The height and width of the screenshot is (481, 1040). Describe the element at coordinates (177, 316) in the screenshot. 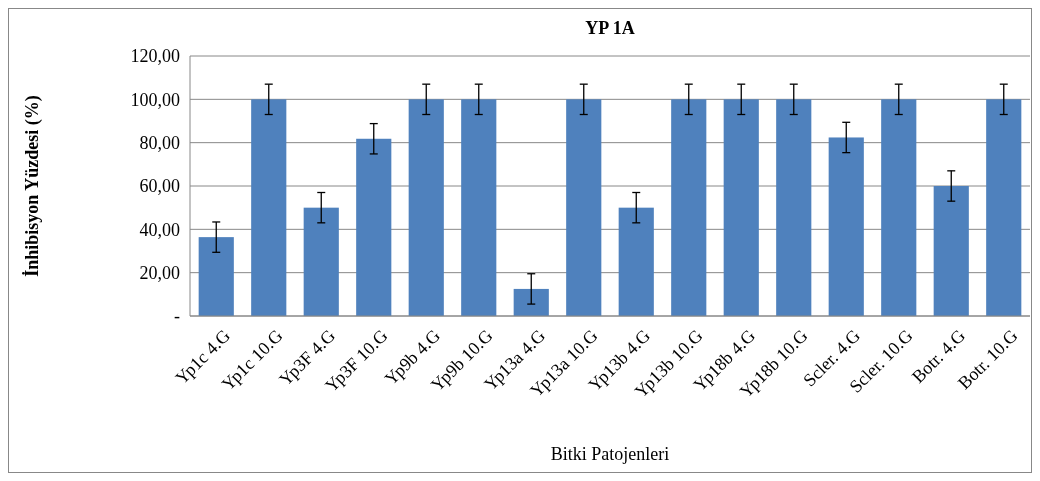

I see `y-tick-label: -` at that location.